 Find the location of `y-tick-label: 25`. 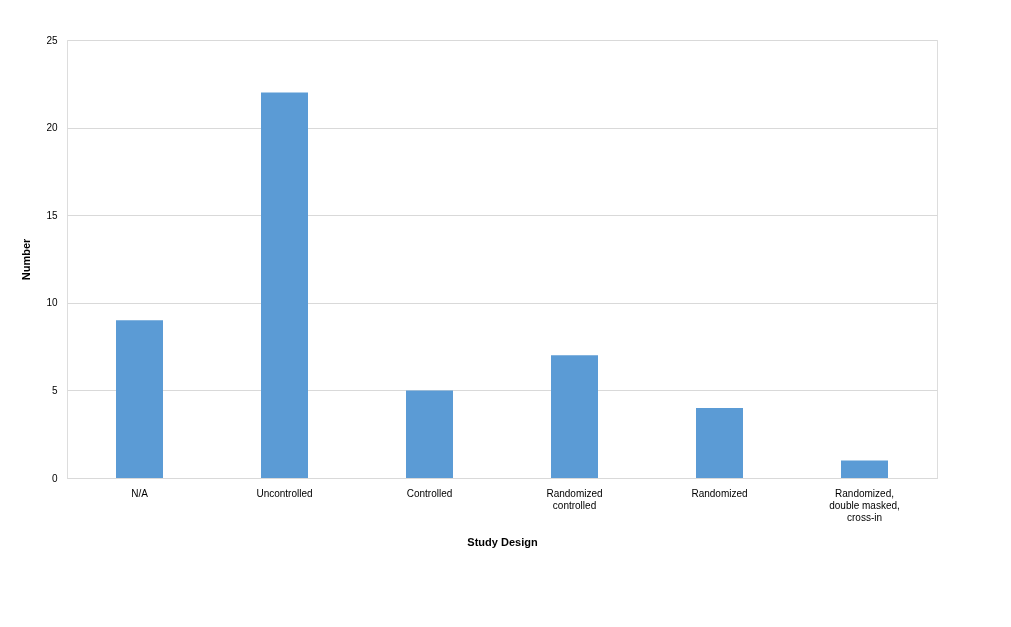

y-tick-label: 25 is located at coordinates (52, 40).